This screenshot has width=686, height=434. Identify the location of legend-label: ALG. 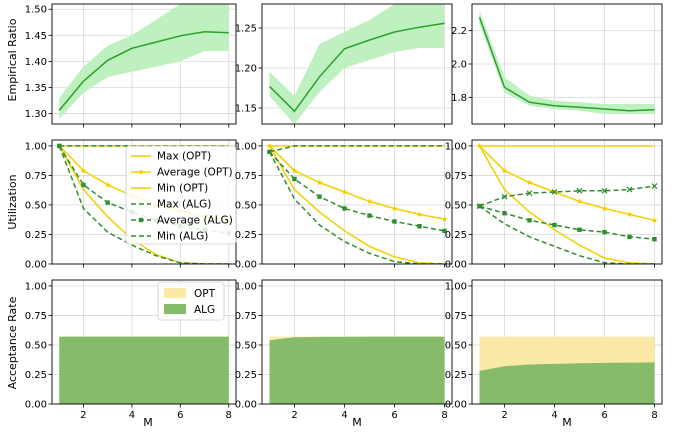
(204, 310).